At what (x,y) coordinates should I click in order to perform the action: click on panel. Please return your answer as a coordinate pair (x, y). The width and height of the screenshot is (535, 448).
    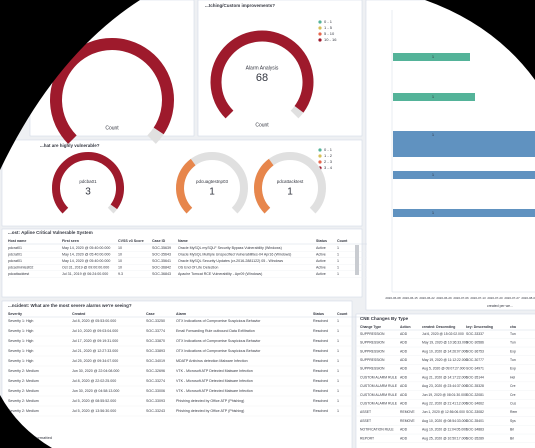
    Looking at the image, I should click on (182, 263).